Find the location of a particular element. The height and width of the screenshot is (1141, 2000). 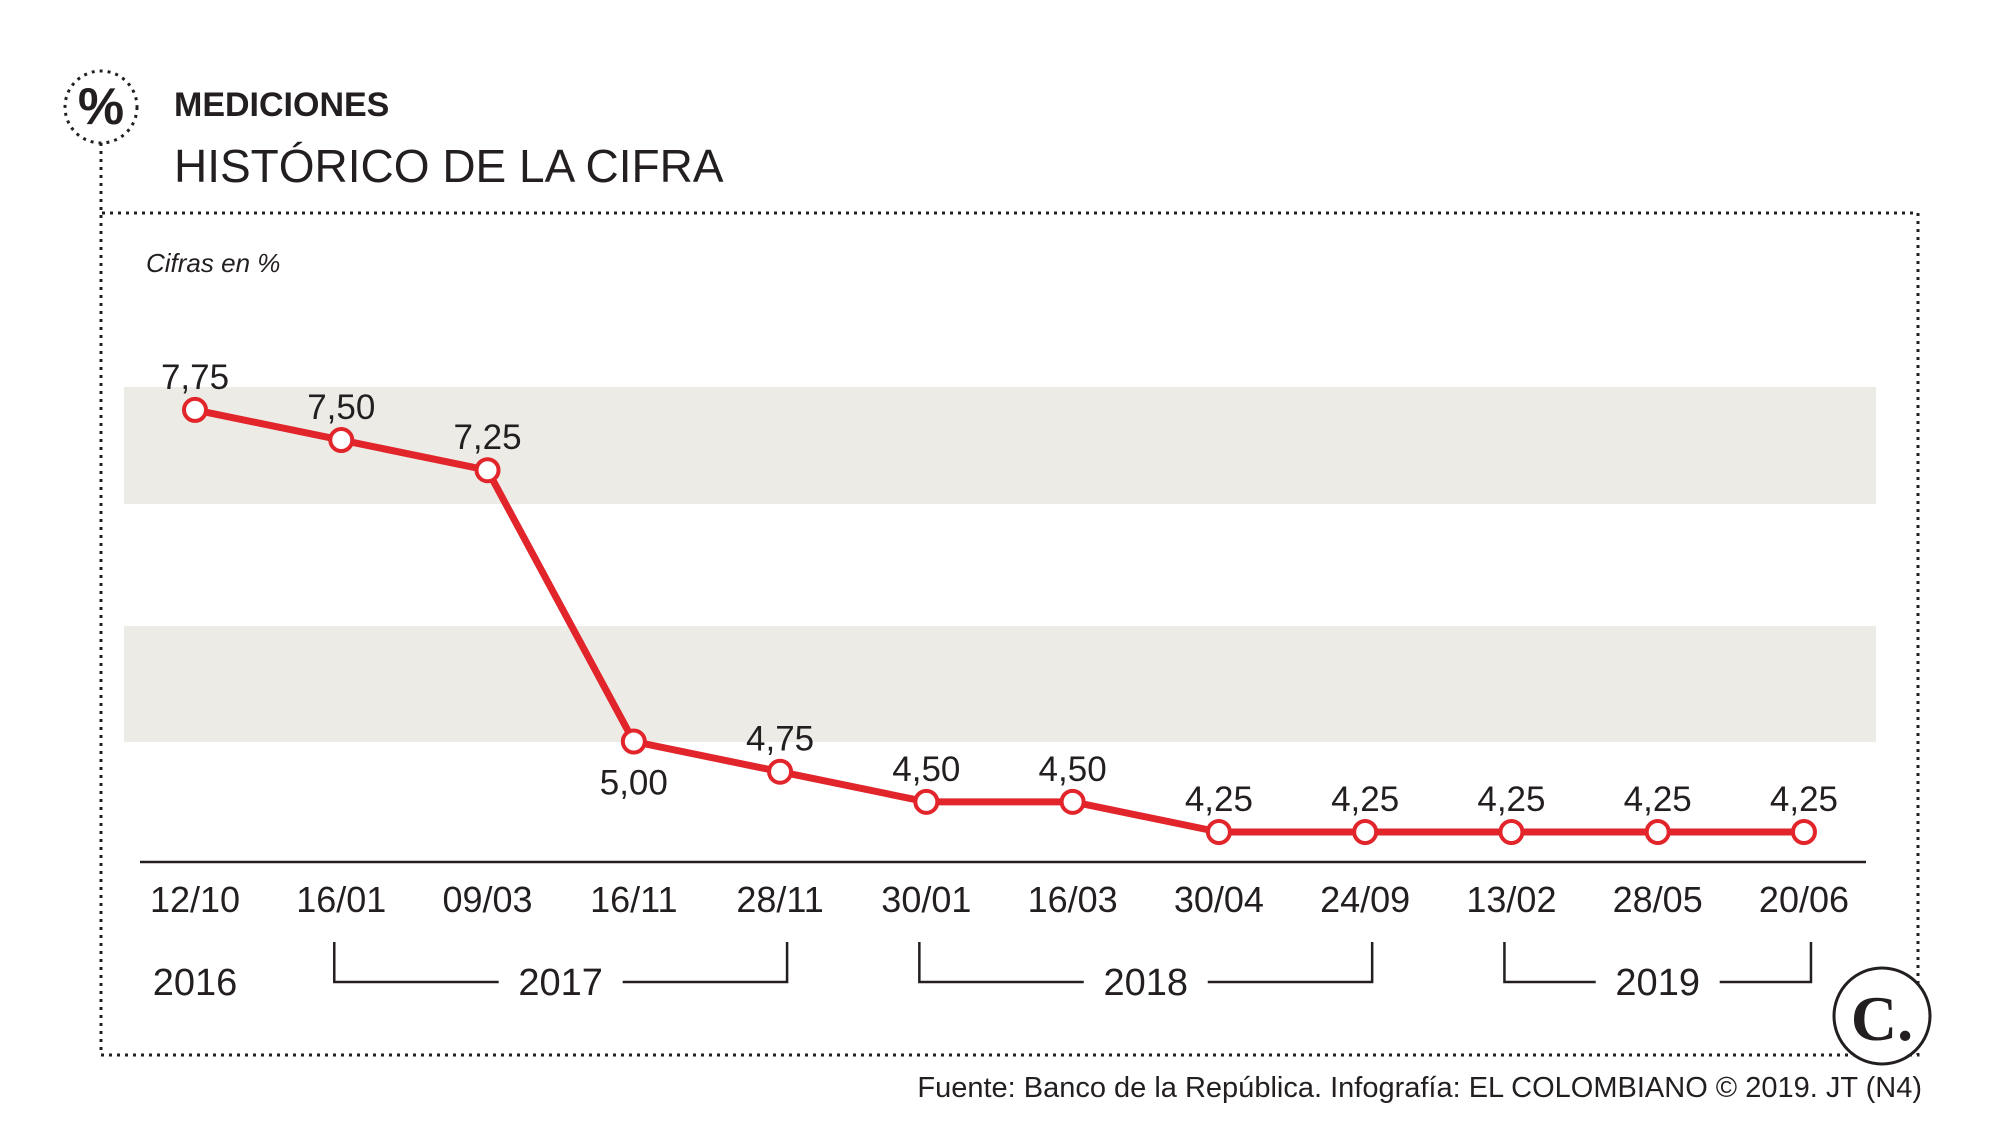

data-label: 7,50 is located at coordinates (341, 407).